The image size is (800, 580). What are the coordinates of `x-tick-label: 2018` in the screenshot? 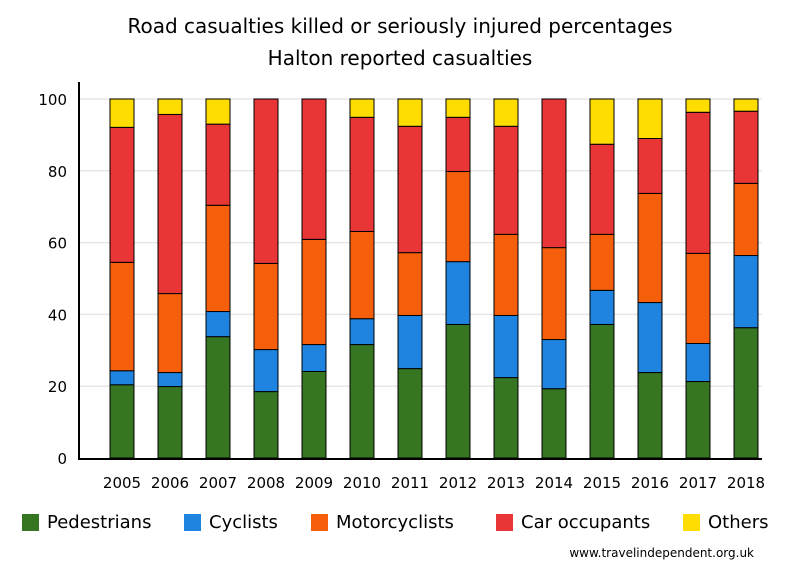 It's located at (746, 483).